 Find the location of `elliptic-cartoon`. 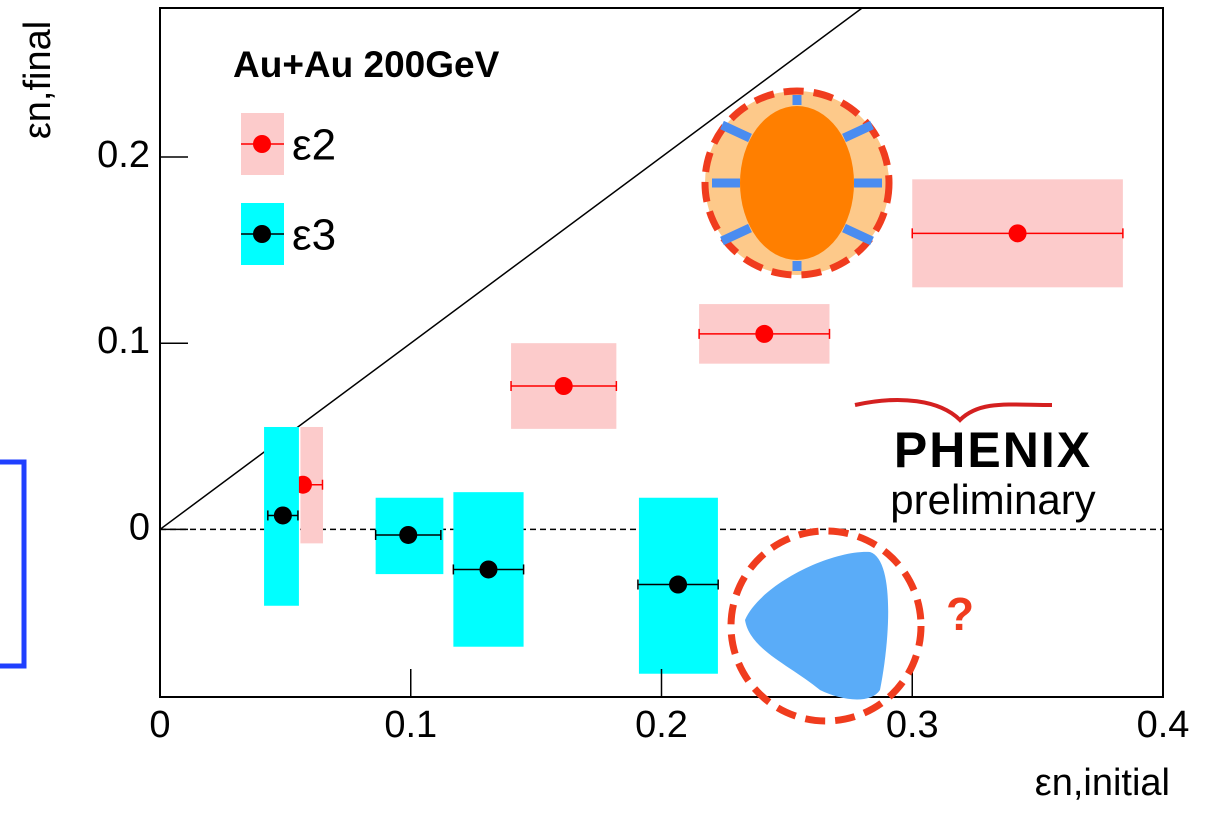

elliptic-cartoon is located at coordinates (797, 183).